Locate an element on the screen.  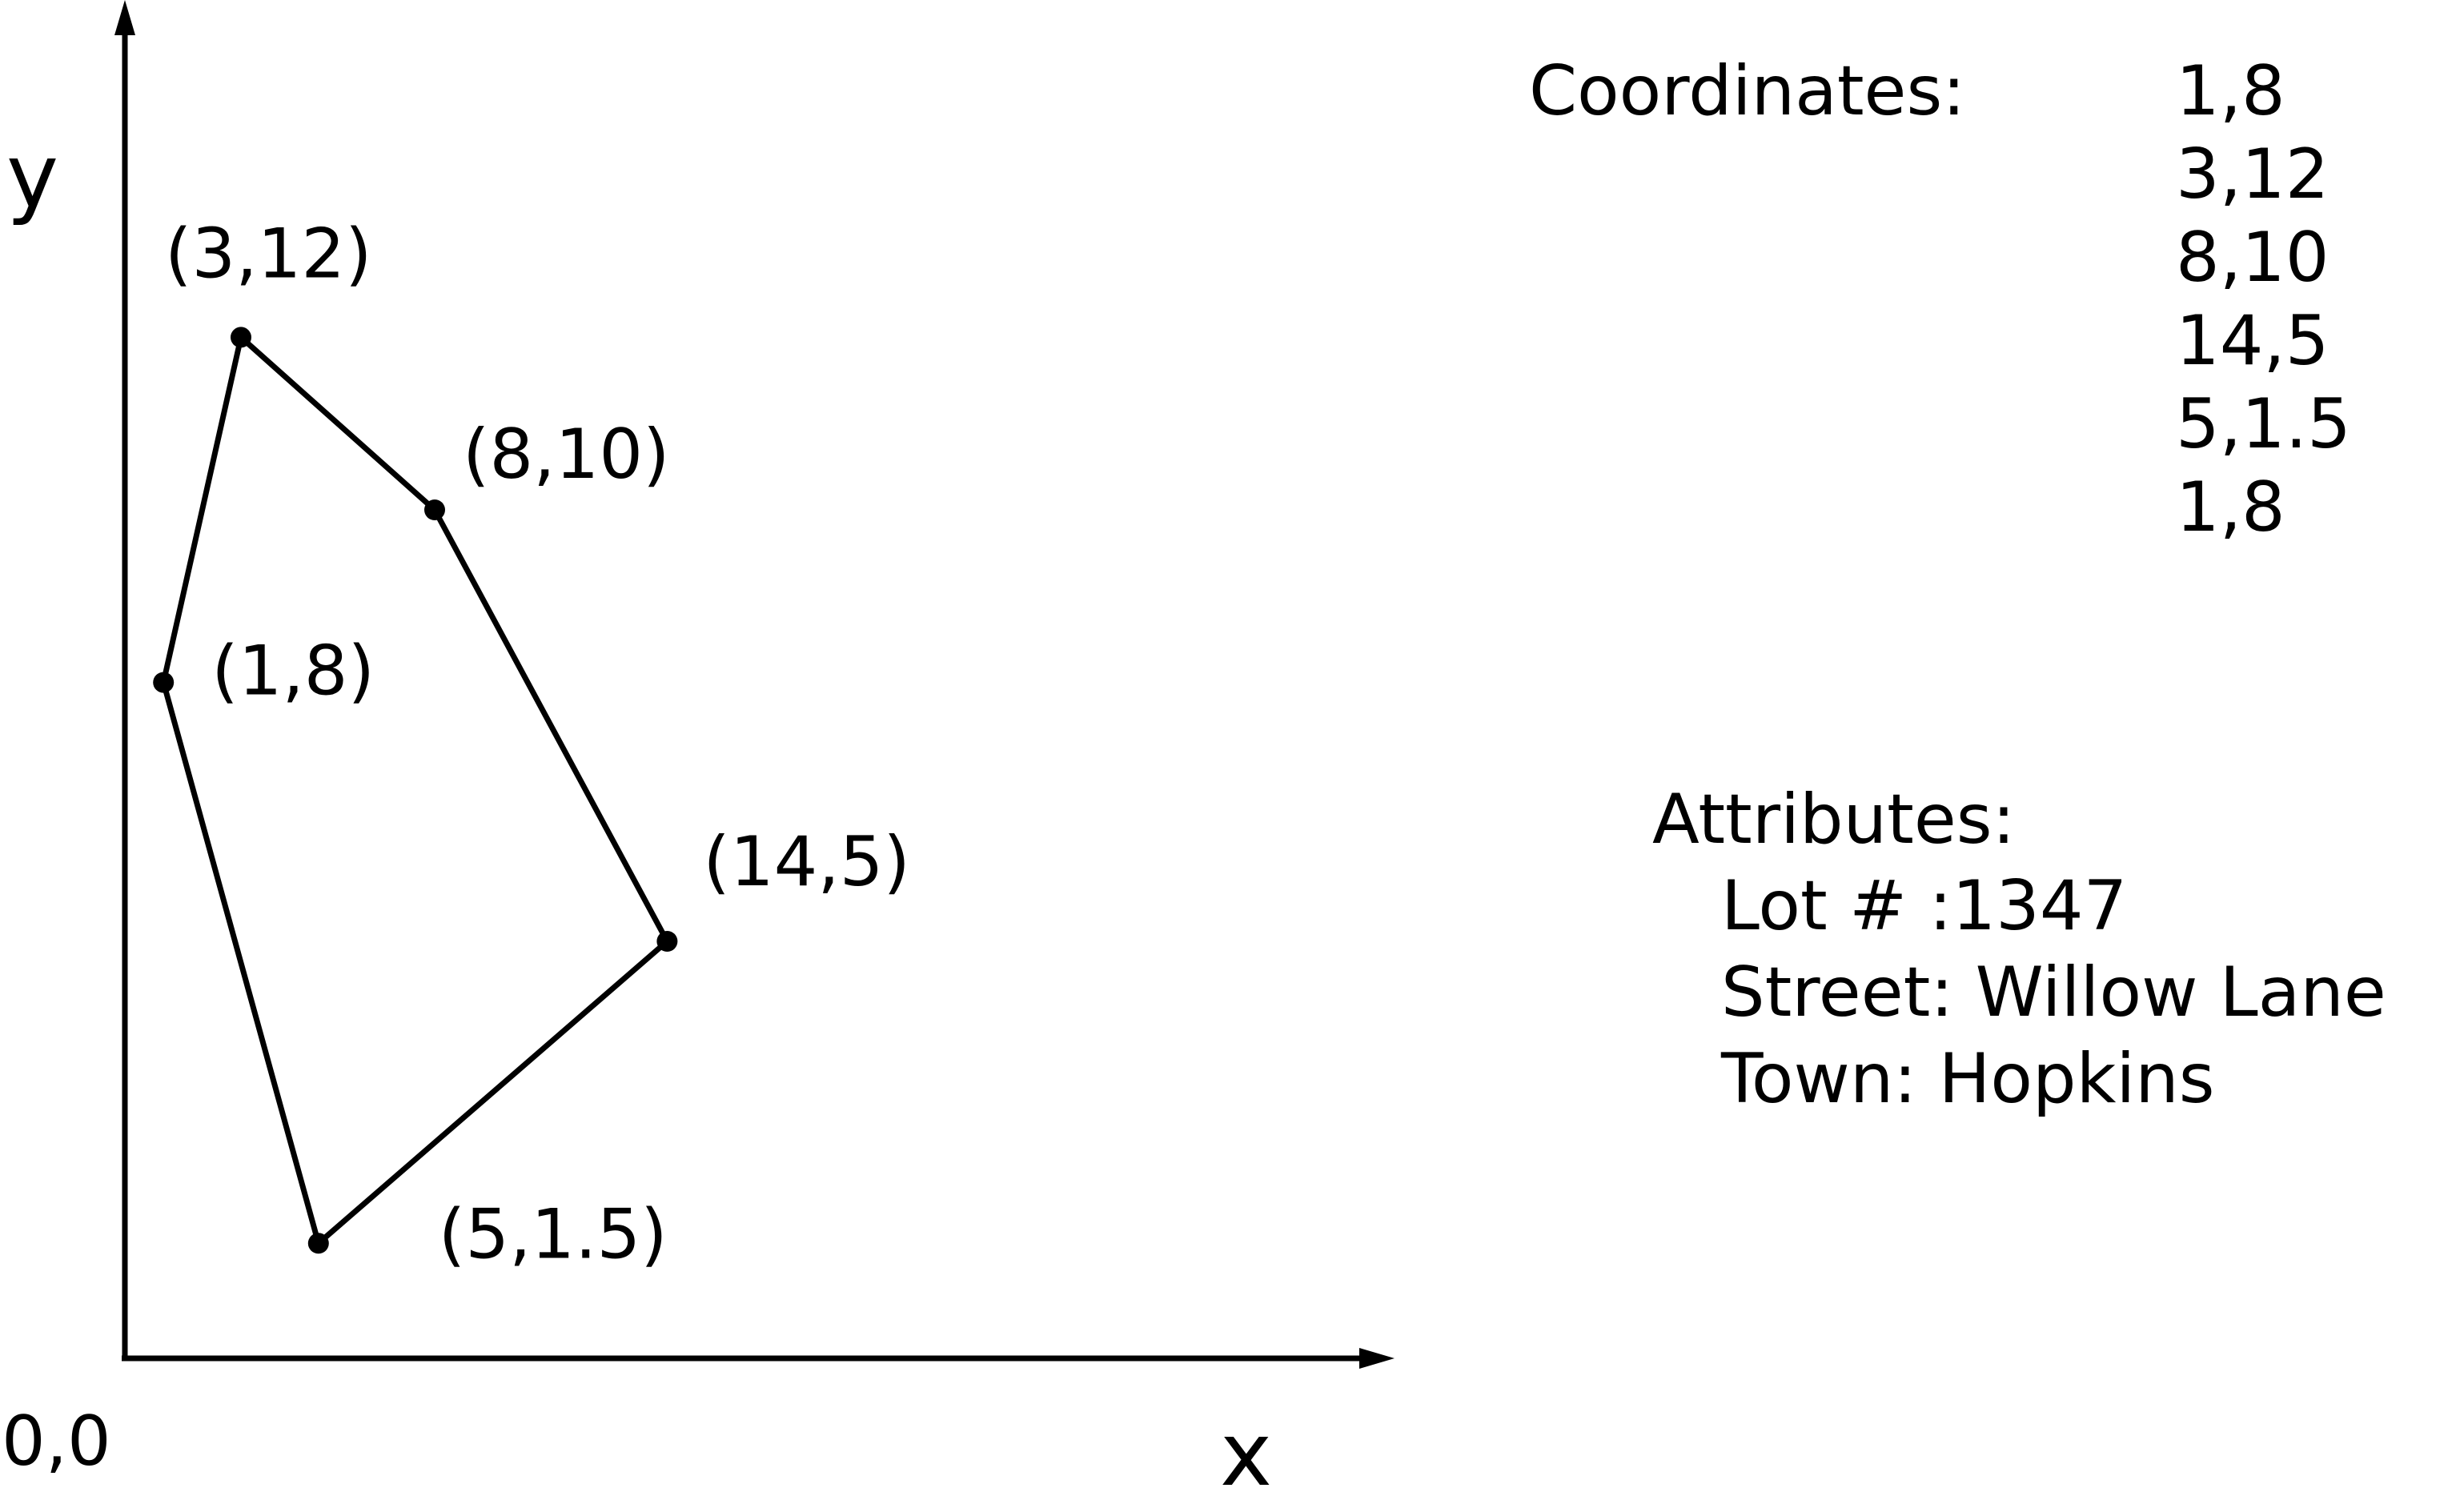
attributes-title: Attributes: is located at coordinates (1834, 820).